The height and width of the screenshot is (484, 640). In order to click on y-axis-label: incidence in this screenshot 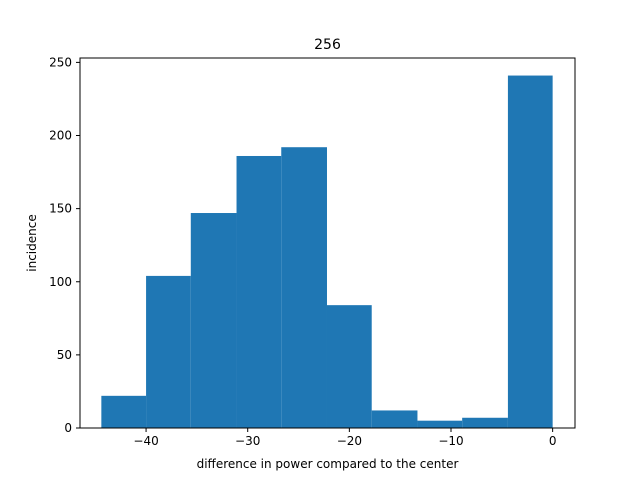, I will do `click(32, 242)`.